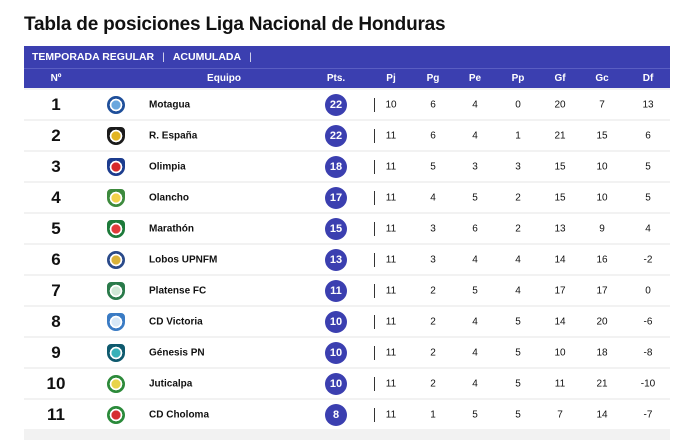 Image resolution: width=696 pixels, height=440 pixels. I want to click on goals-against-value: 17, so click(602, 290).